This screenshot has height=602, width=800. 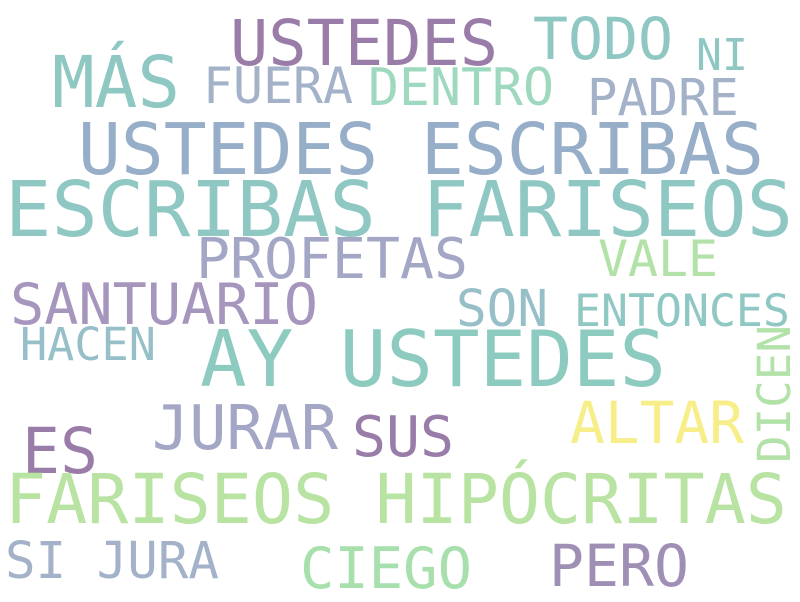 I want to click on word-mas: MÁS, so click(x=116, y=82).